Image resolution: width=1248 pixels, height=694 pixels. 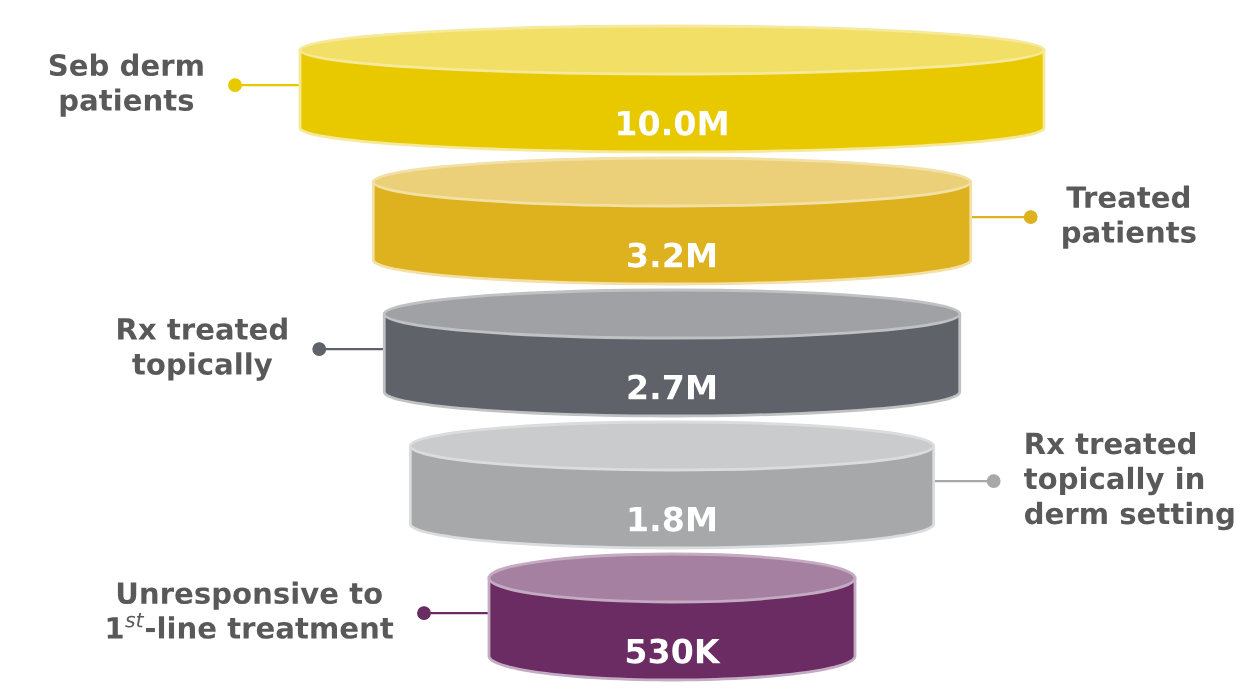 What do you see at coordinates (250, 610) in the screenshot?
I see `category-label: Unresponsive to 1$^{st}$-line treatment` at bounding box center [250, 610].